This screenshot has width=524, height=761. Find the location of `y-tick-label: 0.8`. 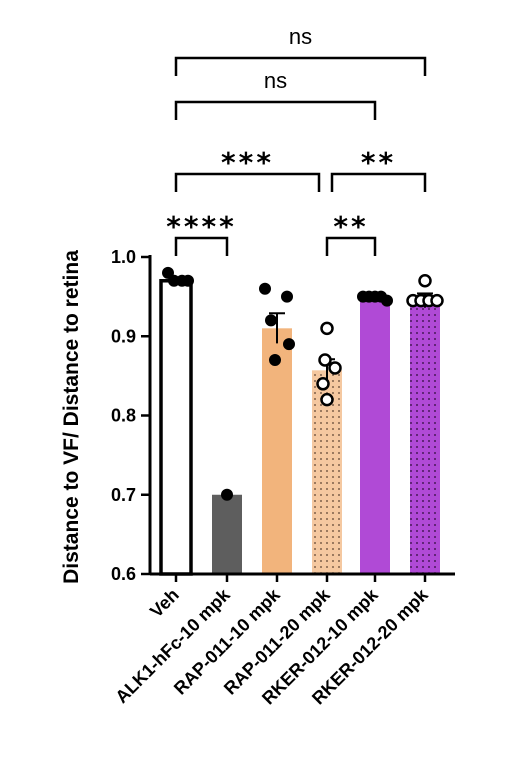

y-tick-label: 0.8 is located at coordinates (123, 416).